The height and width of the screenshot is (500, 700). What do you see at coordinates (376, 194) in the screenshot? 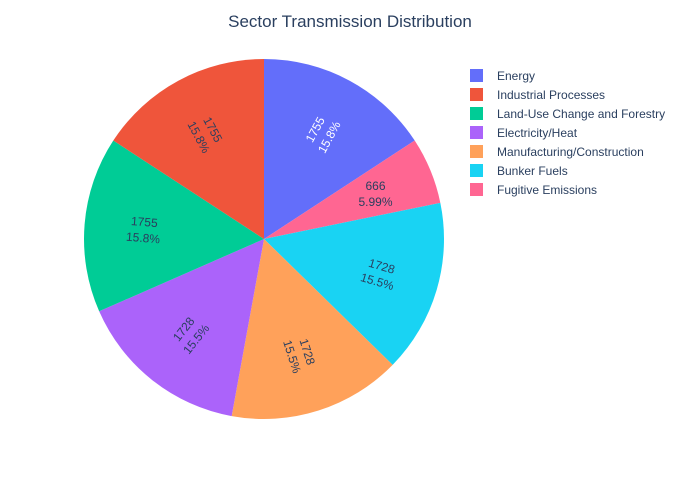
I see `slice-label: 666 5.99%` at bounding box center [376, 194].